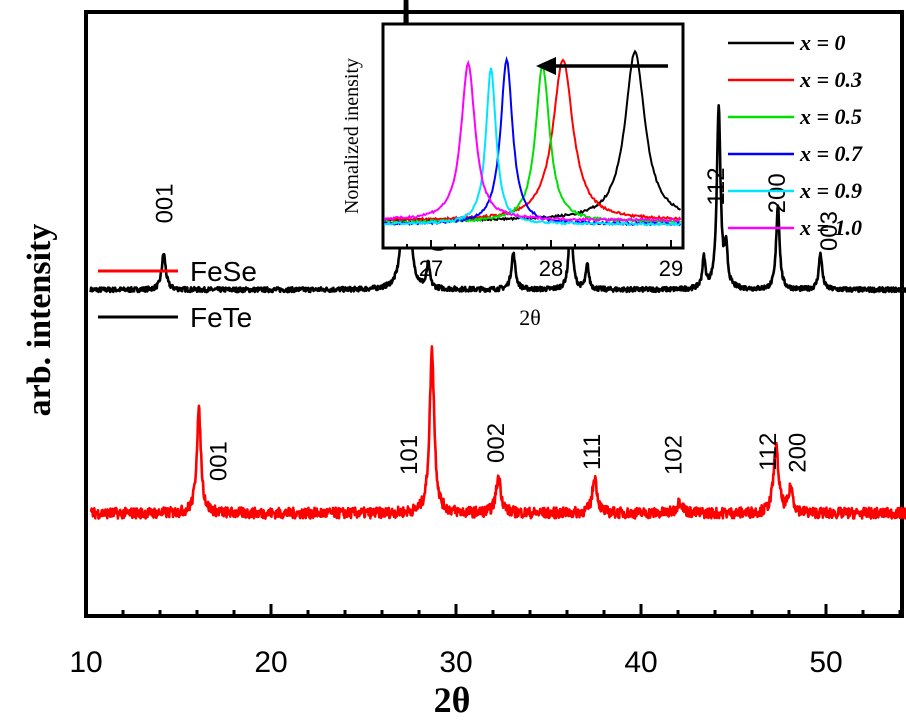 The height and width of the screenshot is (722, 906). I want to click on inset-x-tick-labels: 27 28 29, so click(551, 268).